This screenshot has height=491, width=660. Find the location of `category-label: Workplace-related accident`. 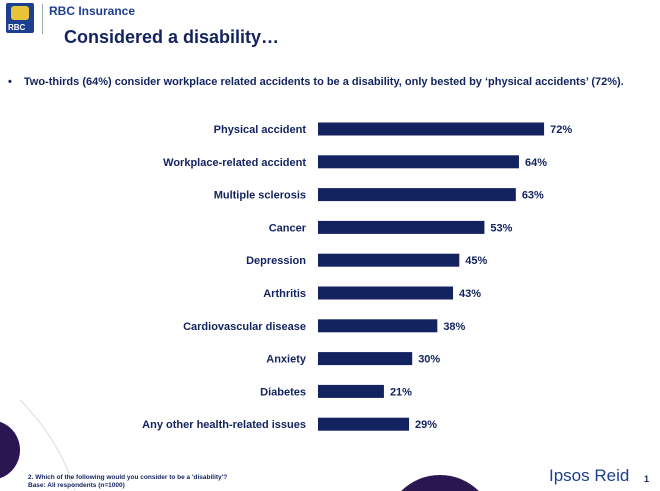

category-label: Workplace-related accident is located at coordinates (234, 163).